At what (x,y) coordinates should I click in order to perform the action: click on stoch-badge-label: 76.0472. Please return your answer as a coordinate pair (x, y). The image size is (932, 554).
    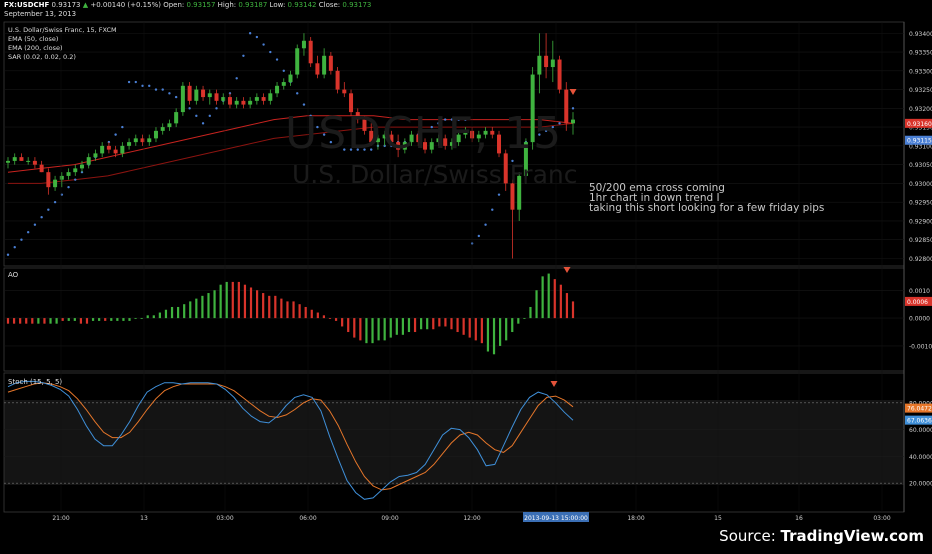
    Looking at the image, I should click on (919, 409).